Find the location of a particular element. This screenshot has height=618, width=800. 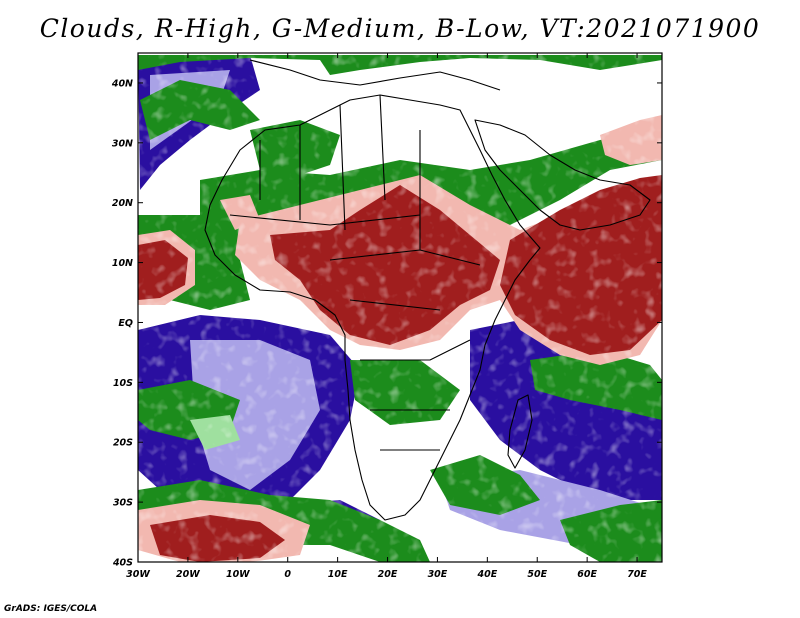

lon-tick-label: 40E is located at coordinates (486, 574).